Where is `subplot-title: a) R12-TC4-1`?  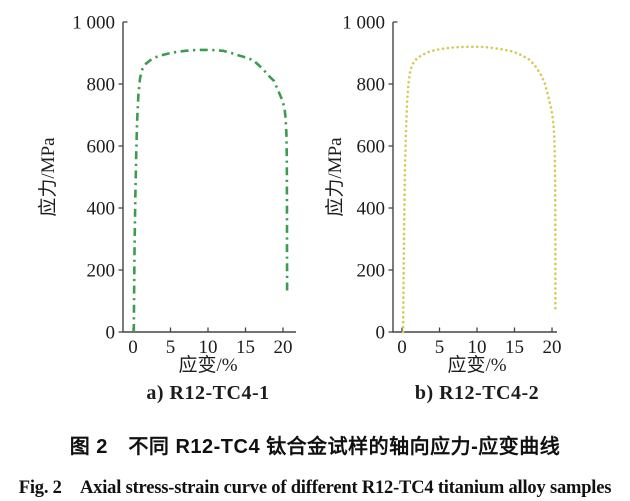
subplot-title: a) R12-TC4-1 is located at coordinates (207, 393).